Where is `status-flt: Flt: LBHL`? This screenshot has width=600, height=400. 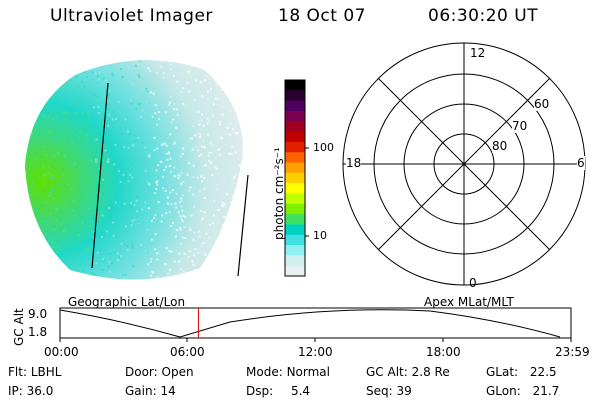
status-flt: Flt: LBHL is located at coordinates (35, 372).